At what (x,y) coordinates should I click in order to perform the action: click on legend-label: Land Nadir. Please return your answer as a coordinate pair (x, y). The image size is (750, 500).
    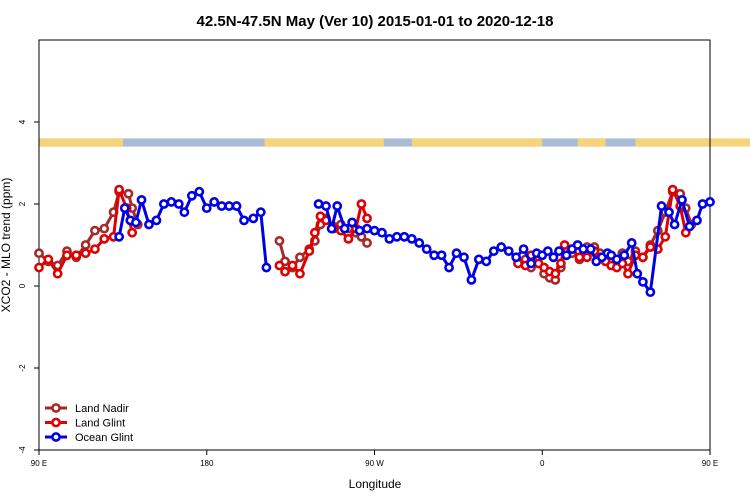
    Looking at the image, I should click on (102, 409).